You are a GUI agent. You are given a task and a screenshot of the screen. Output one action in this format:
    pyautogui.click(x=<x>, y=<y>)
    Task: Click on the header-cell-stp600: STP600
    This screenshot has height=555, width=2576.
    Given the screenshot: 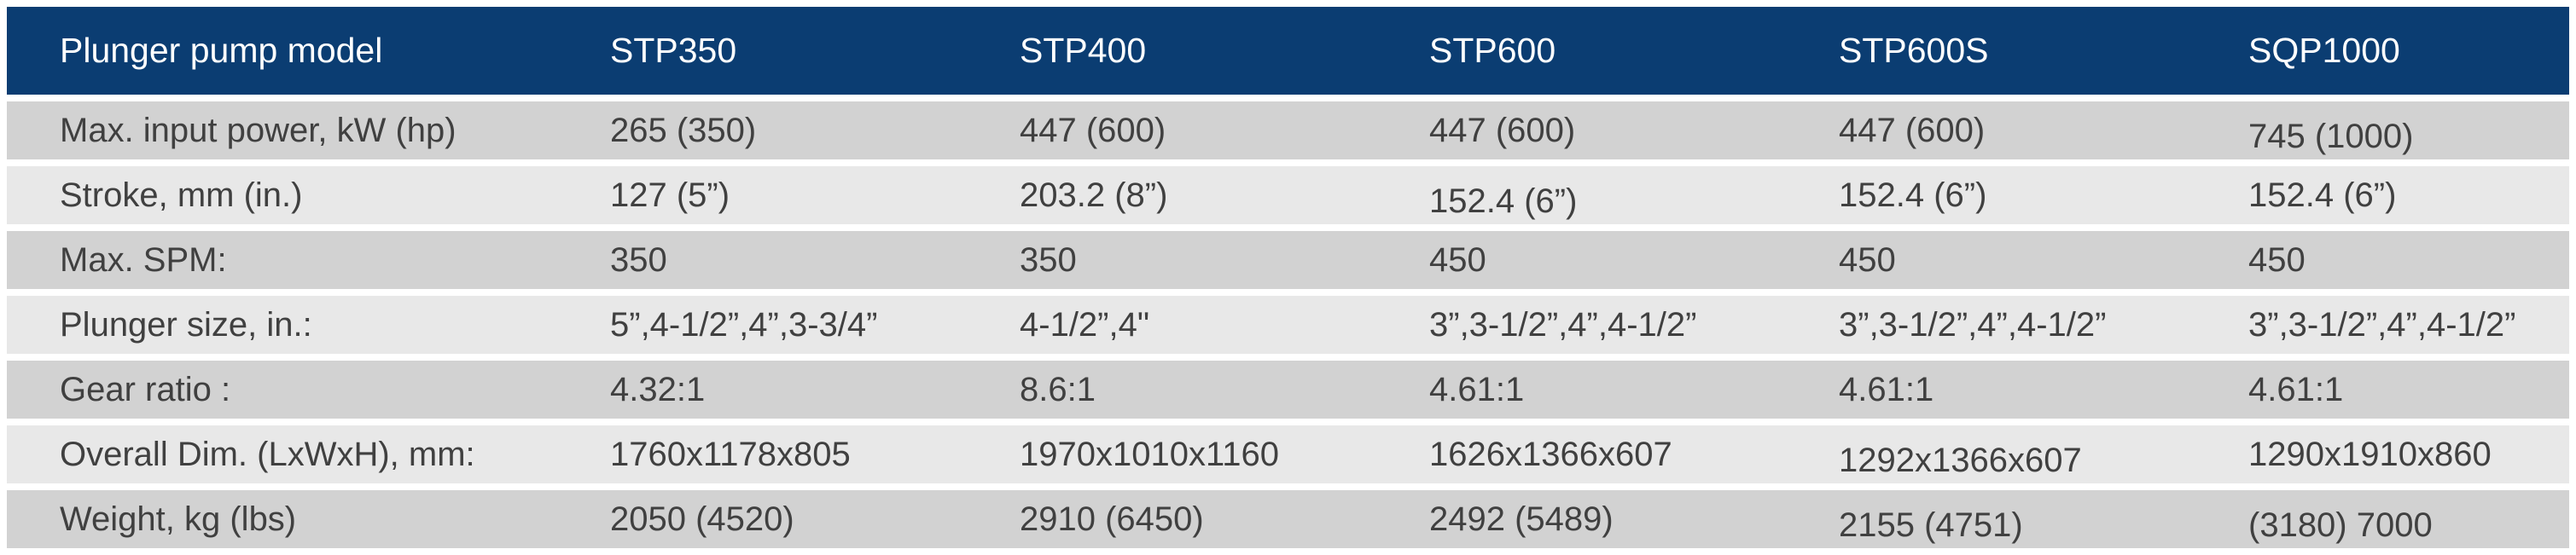 What is the action you would take?
    pyautogui.click(x=1492, y=50)
    